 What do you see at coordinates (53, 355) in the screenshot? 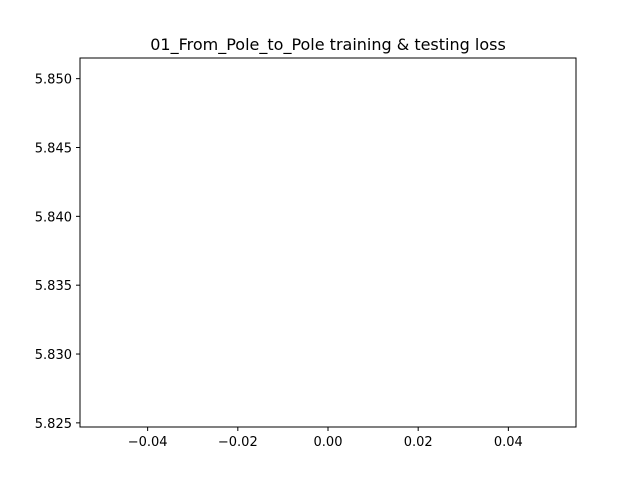
I see `y-tick-label: 5.830` at bounding box center [53, 355].